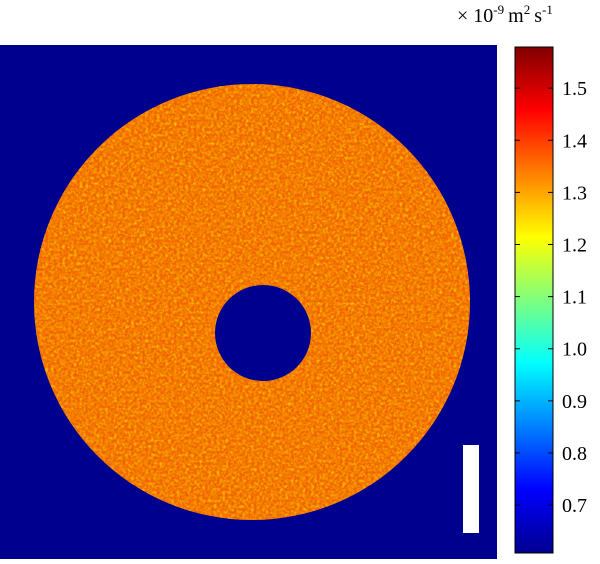 This screenshot has height=564, width=600. Describe the element at coordinates (505, 14) in the screenshot. I see `unit-label: × 10-9 m2 s-1` at that location.